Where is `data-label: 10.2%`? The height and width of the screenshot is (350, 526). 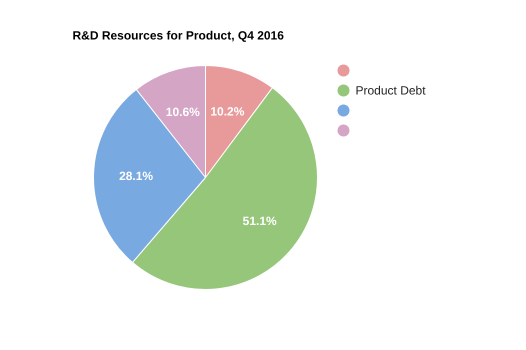 data-label: 10.2% is located at coordinates (227, 111).